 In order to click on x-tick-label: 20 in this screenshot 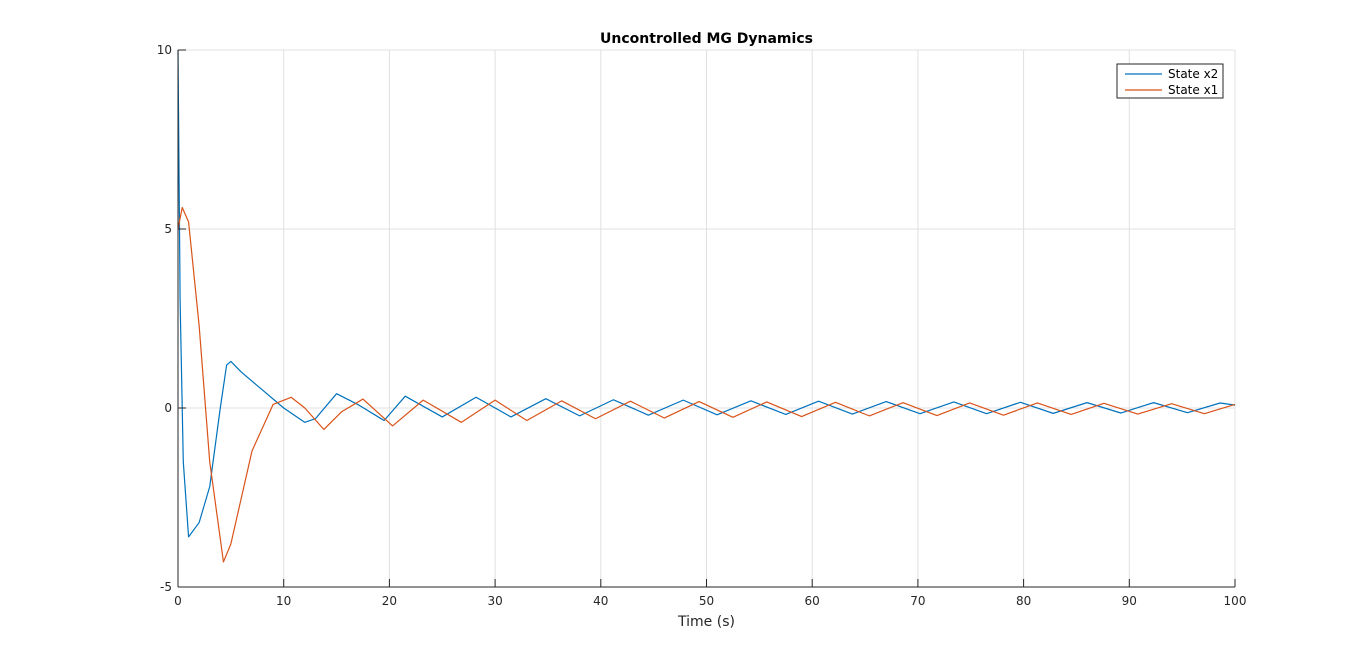, I will do `click(389, 601)`.